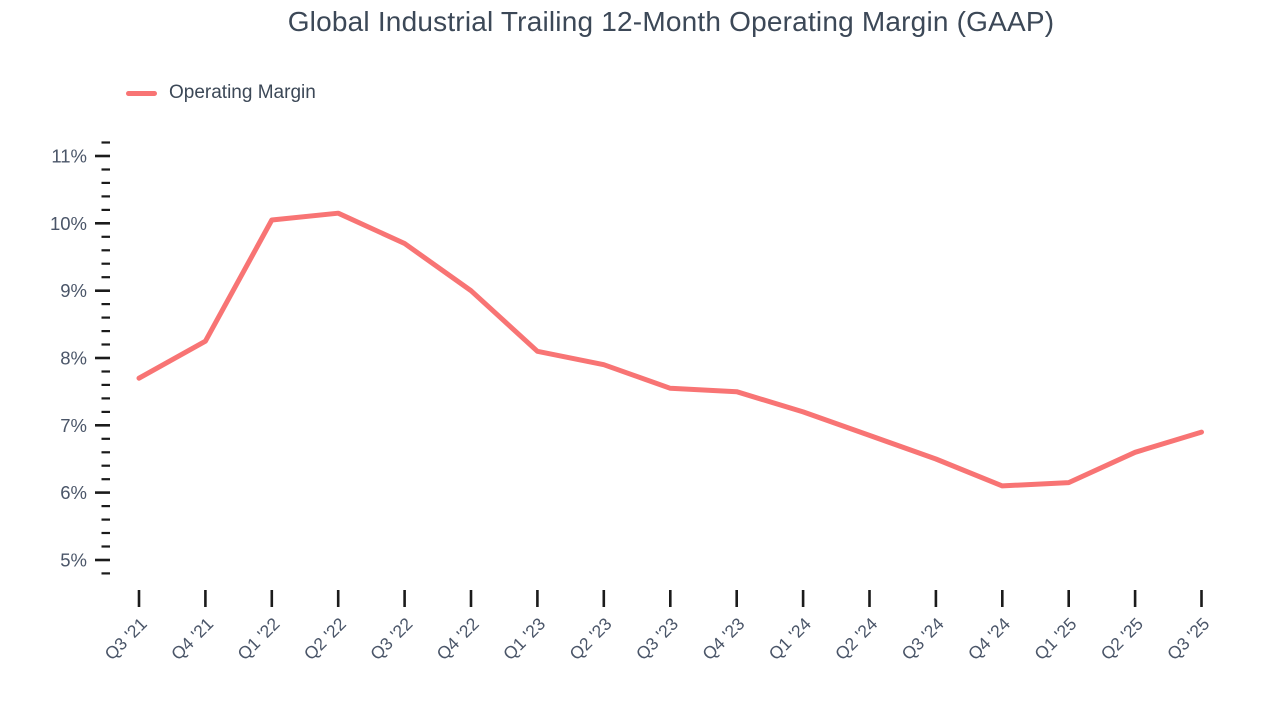  I want to click on y-axis-label: 11%, so click(69, 156).